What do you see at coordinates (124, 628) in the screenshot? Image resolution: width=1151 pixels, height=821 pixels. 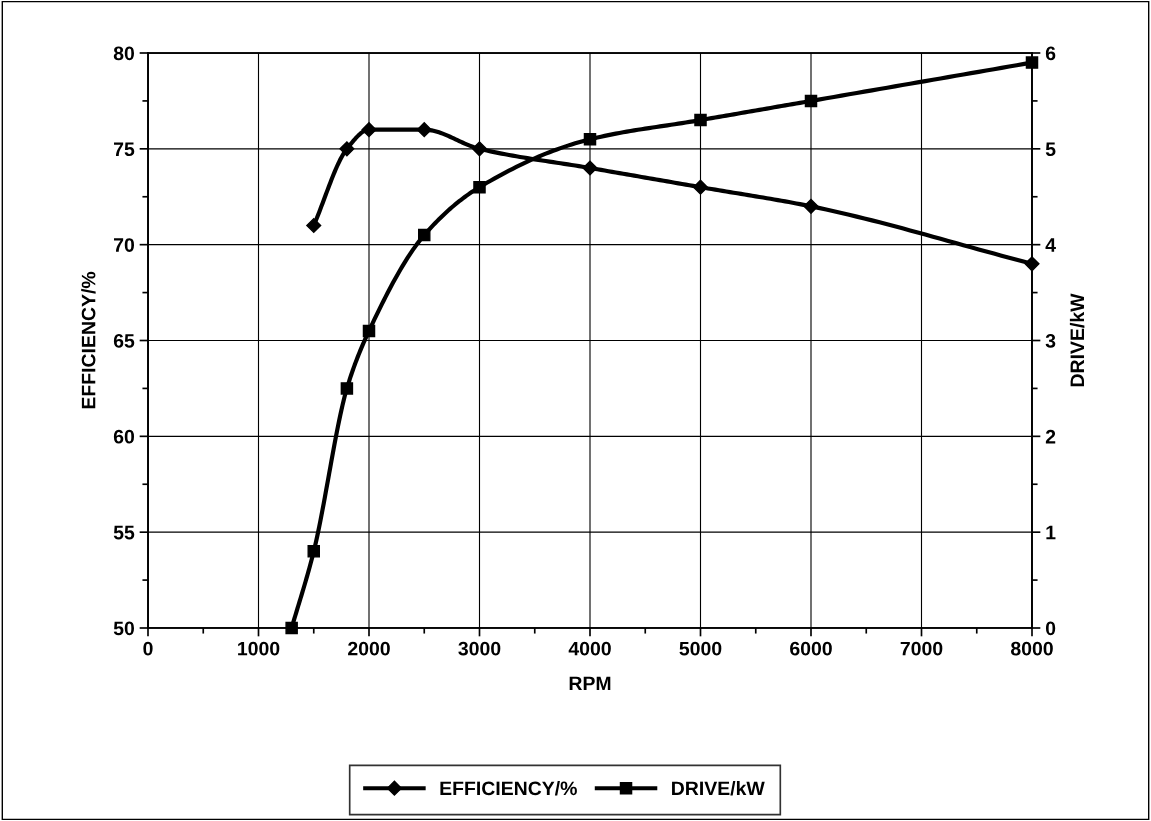 I see `y-tick-label: 50` at bounding box center [124, 628].